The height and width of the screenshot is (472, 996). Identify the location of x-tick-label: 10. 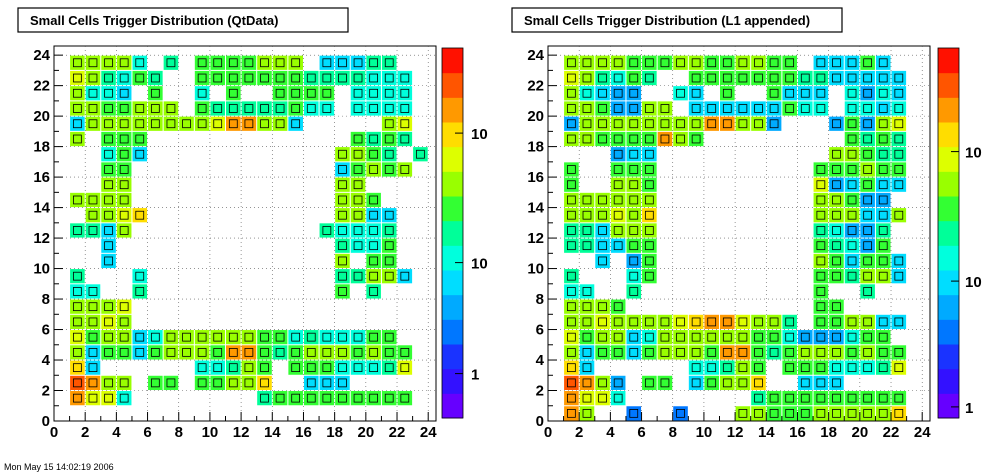
(704, 432).